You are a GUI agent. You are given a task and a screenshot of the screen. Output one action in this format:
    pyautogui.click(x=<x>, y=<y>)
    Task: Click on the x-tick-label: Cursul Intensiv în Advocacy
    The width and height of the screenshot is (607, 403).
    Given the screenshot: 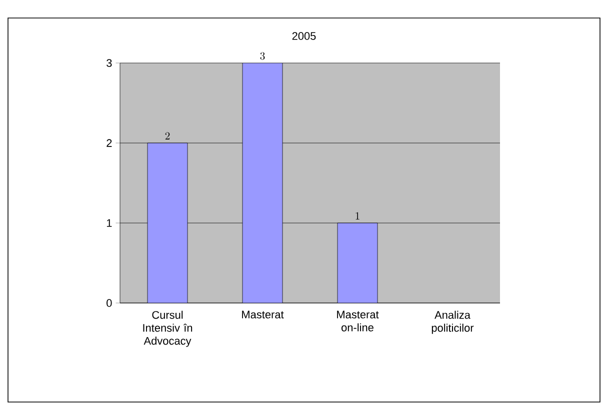 What is the action you would take?
    pyautogui.click(x=167, y=328)
    